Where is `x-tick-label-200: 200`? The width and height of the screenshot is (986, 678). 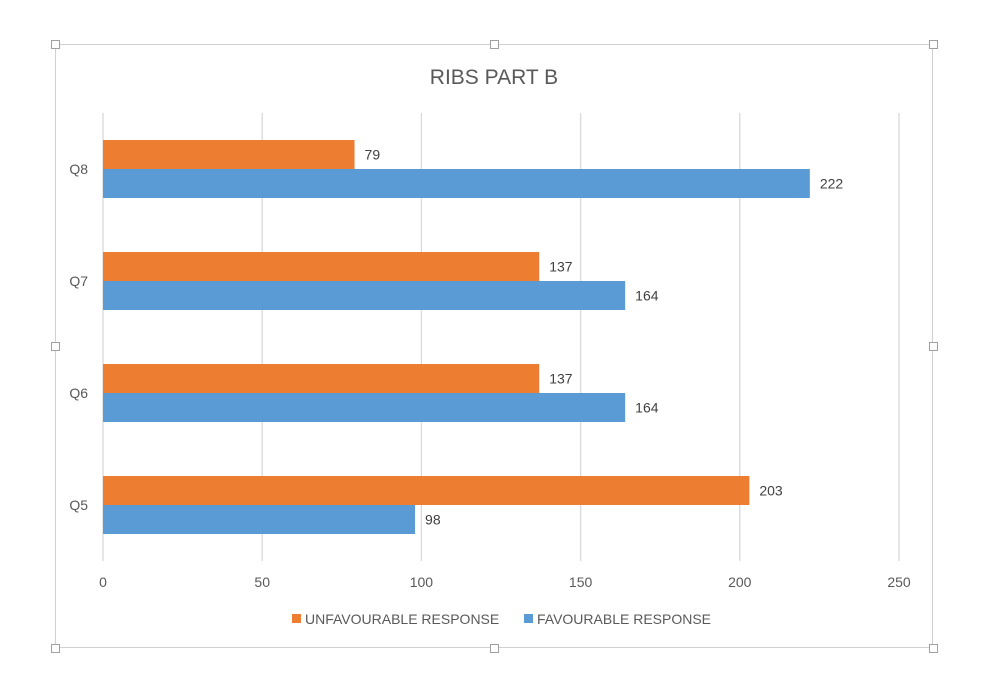
x-tick-label-200: 200 is located at coordinates (740, 582).